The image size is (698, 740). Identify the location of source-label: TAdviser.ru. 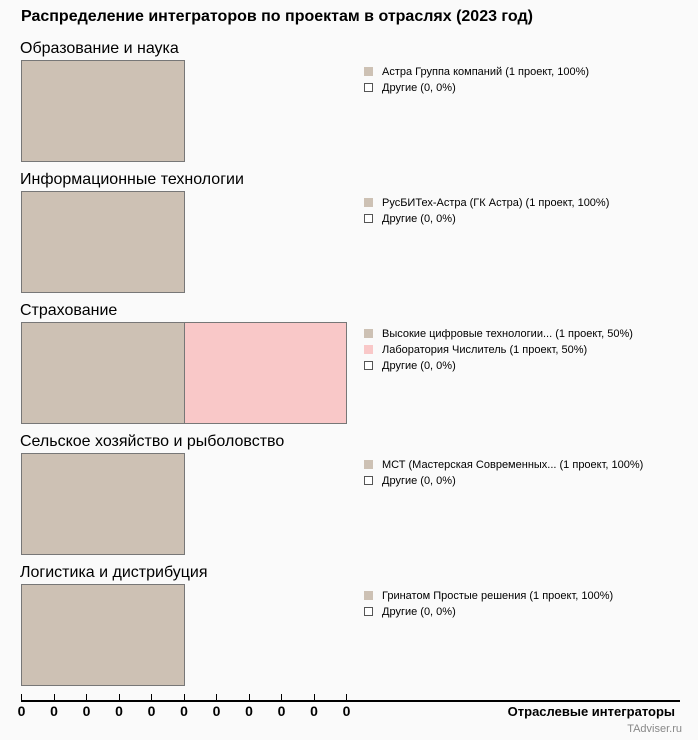
(654, 729).